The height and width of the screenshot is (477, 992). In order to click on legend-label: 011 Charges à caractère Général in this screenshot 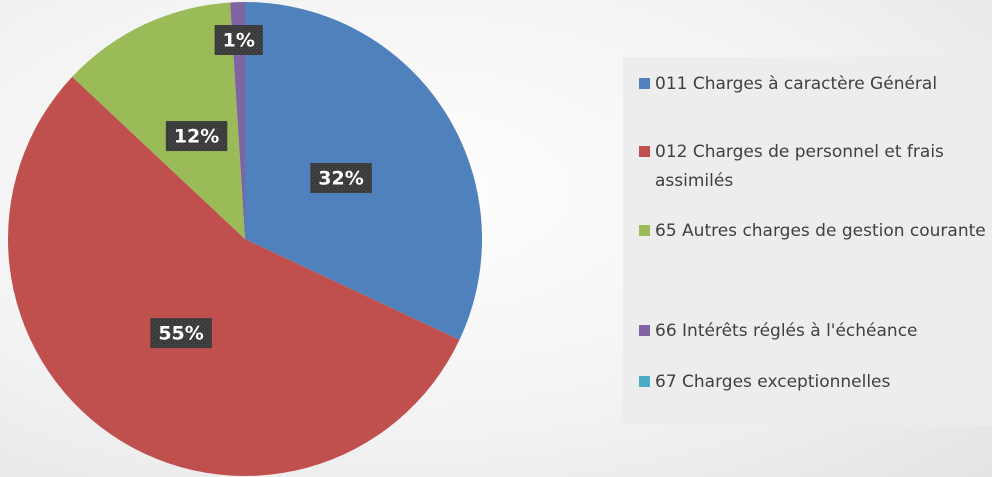, I will do `click(796, 84)`.